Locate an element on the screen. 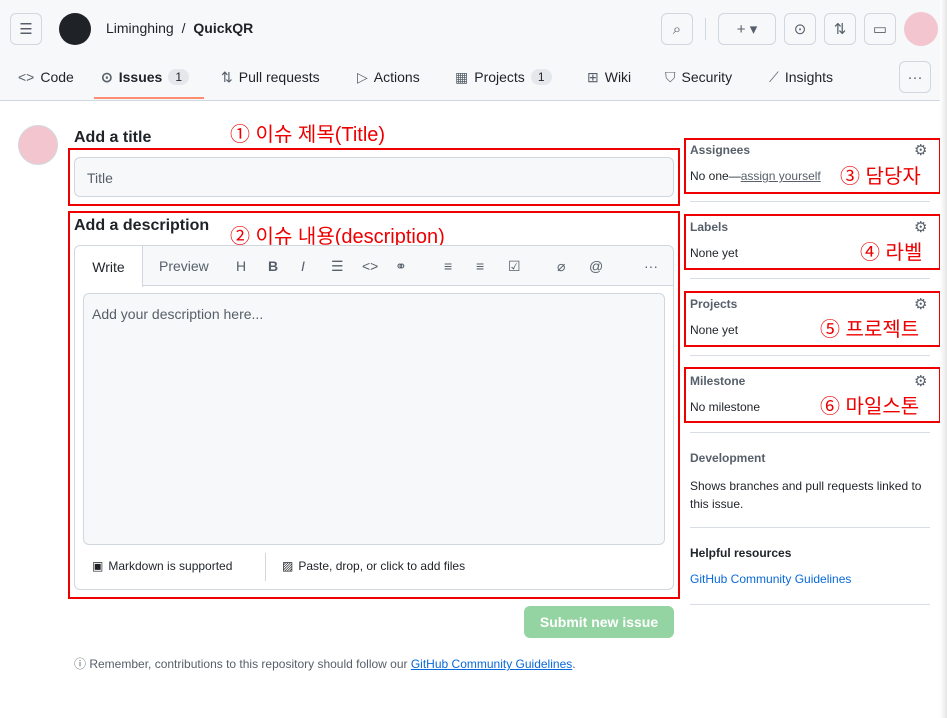  inbox-icon: ▭ is located at coordinates (880, 29).